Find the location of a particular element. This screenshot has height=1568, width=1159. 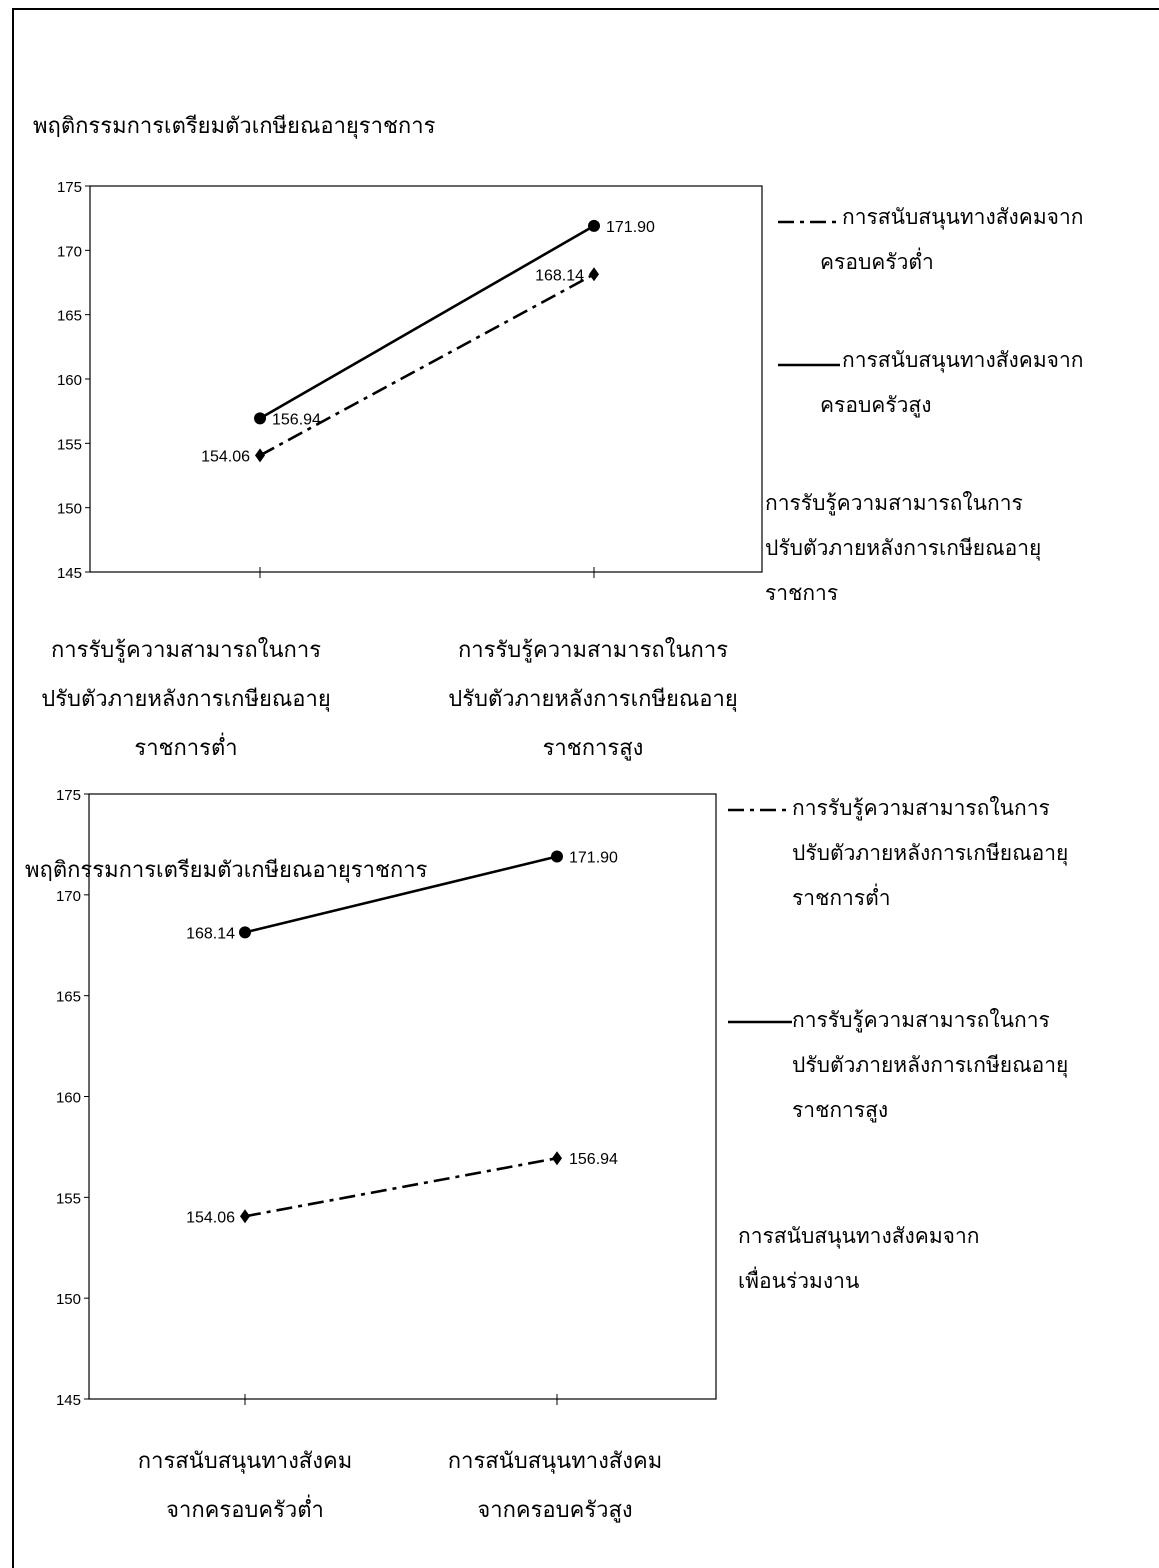

chart1-series-2-line is located at coordinates (427, 322).